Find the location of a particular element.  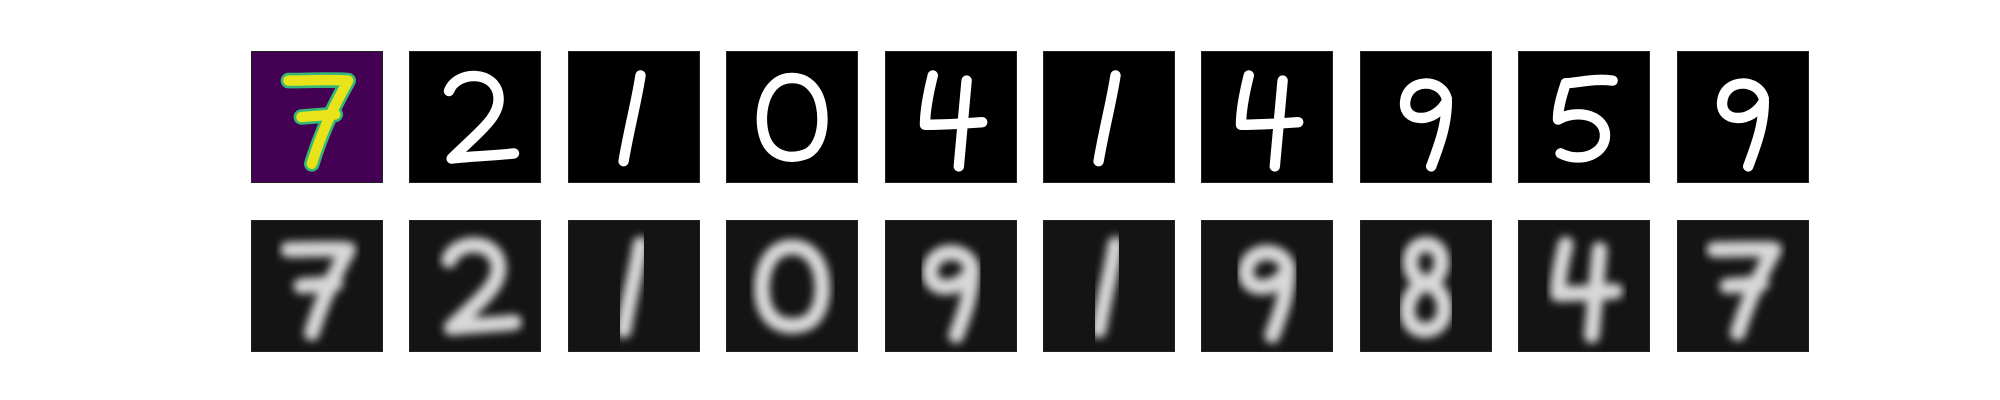

original-digit-5-tile is located at coordinates (1584, 117).